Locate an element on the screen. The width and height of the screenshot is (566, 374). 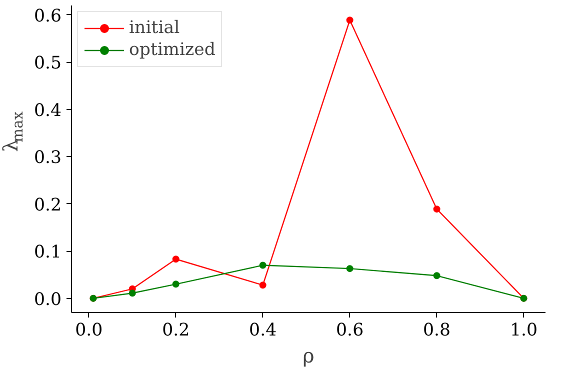
y-tick-label: 0.1 is located at coordinates (48, 252).